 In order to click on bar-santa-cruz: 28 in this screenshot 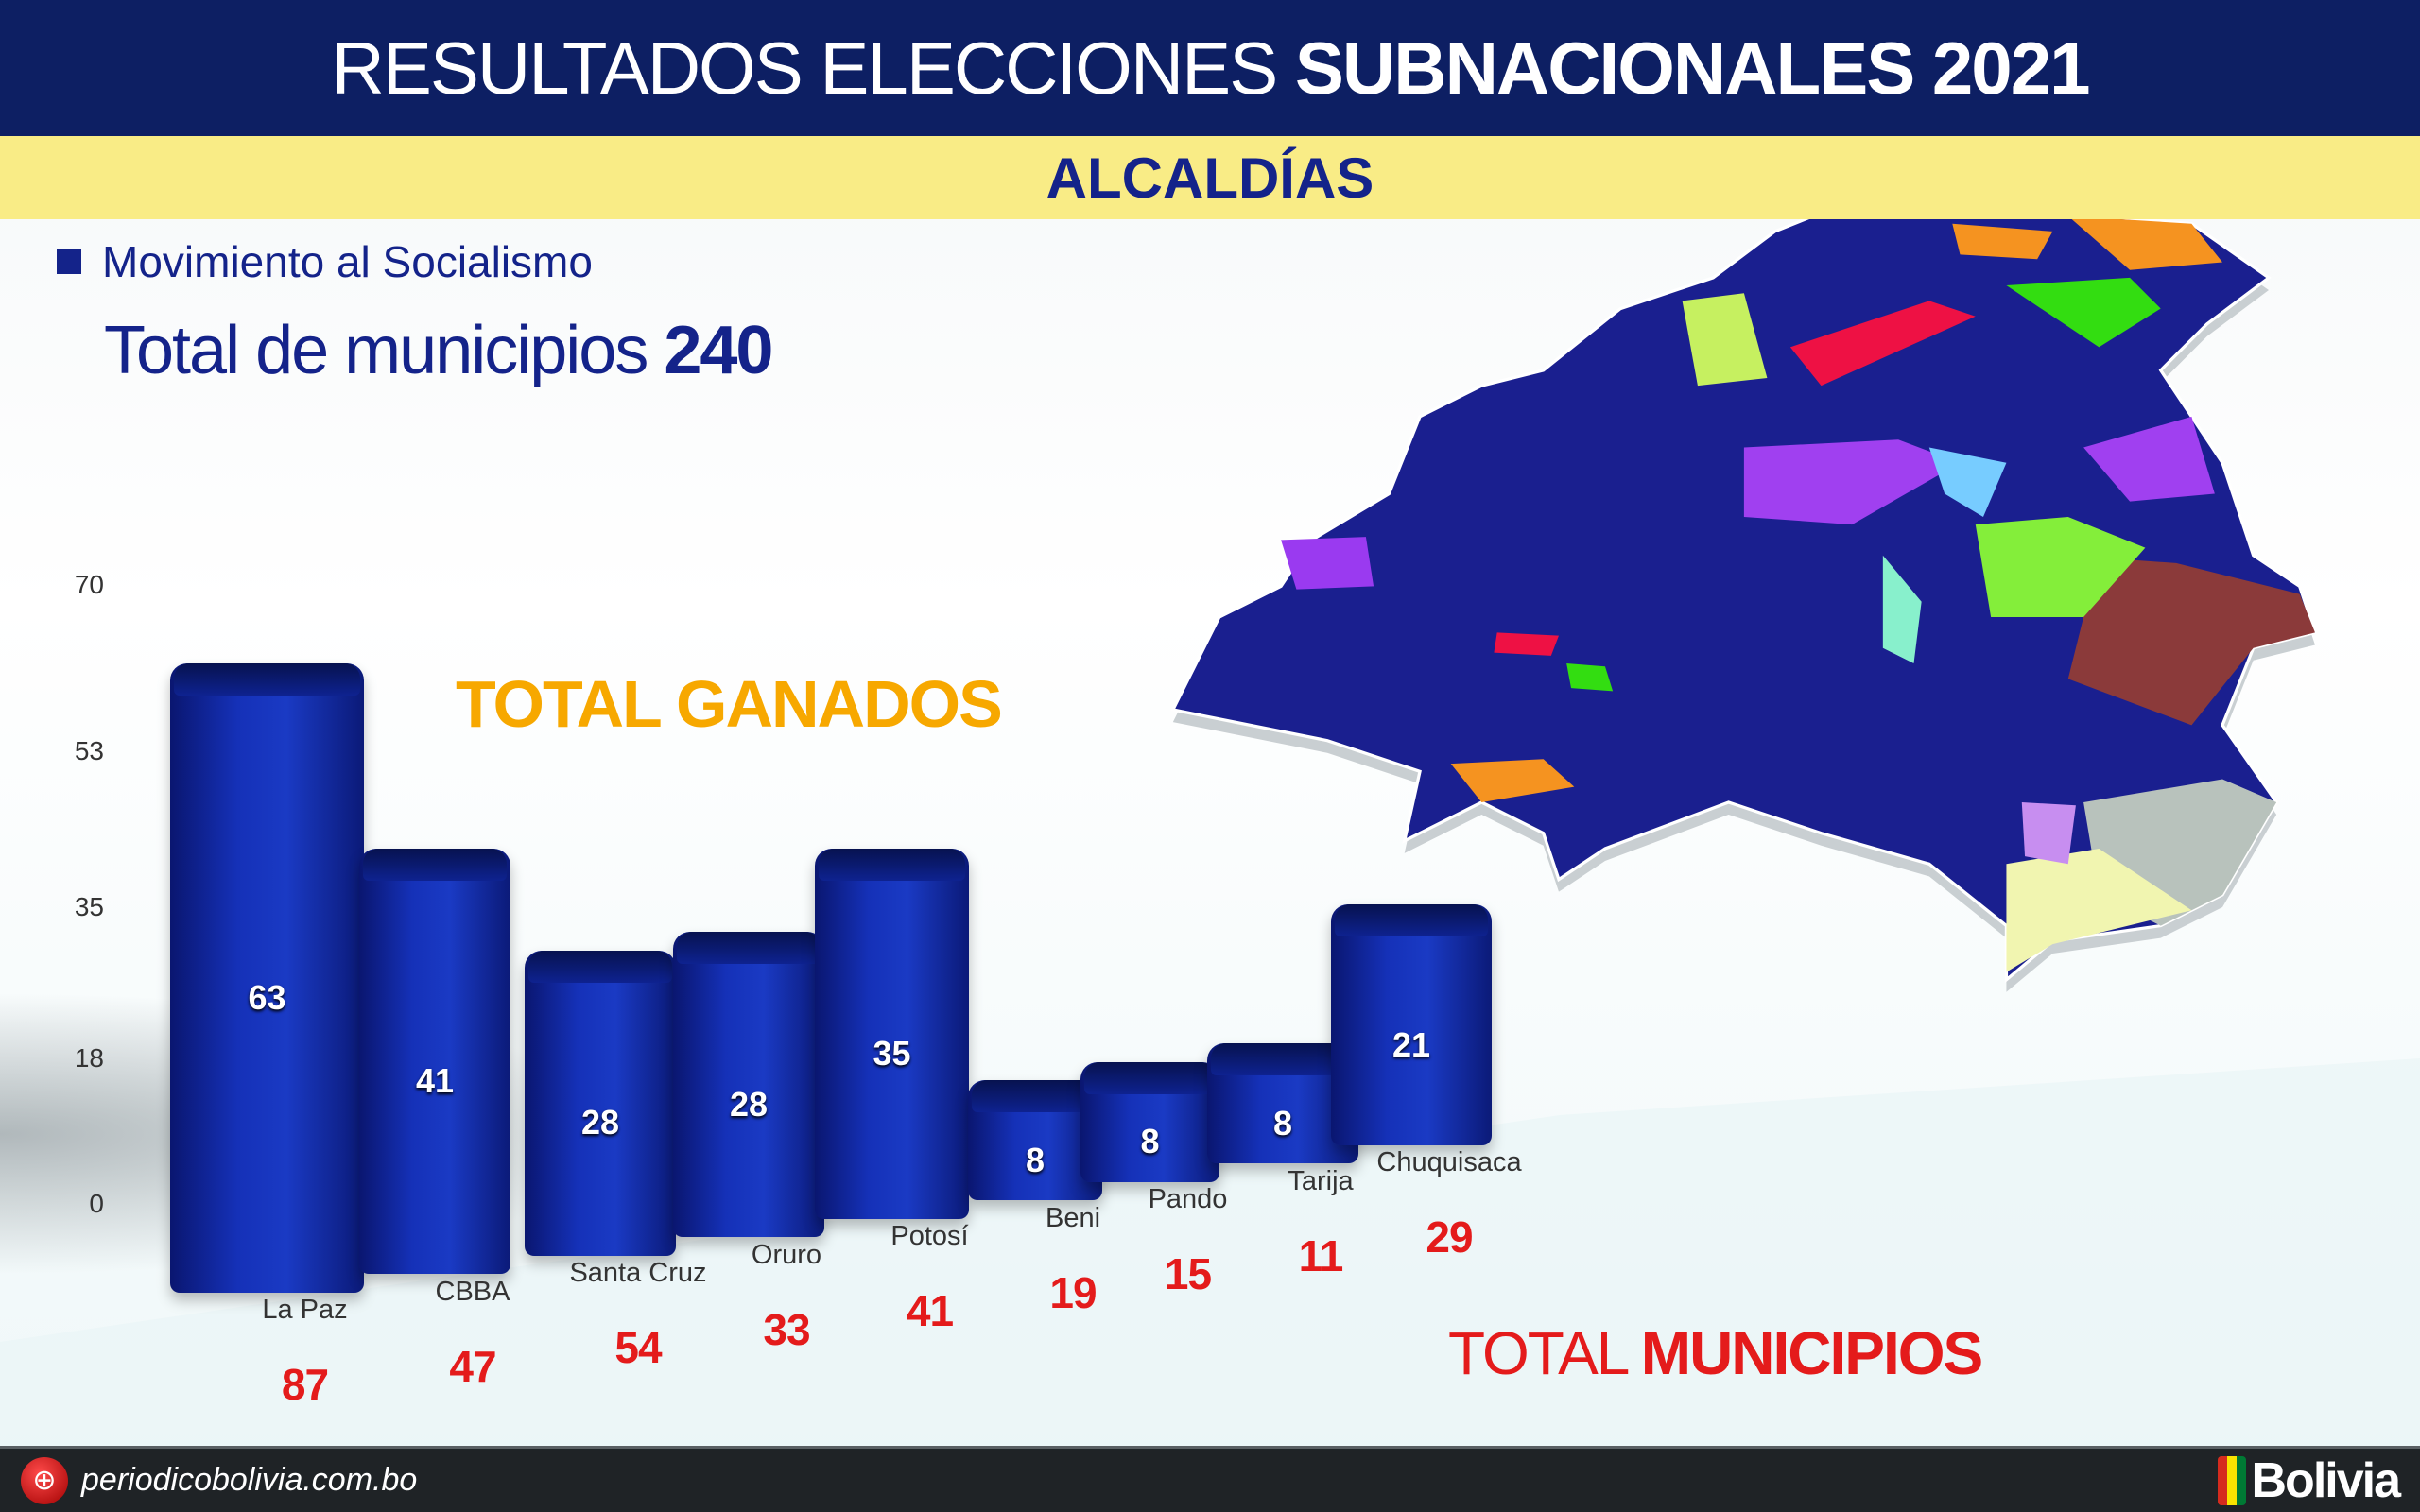, I will do `click(600, 1103)`.